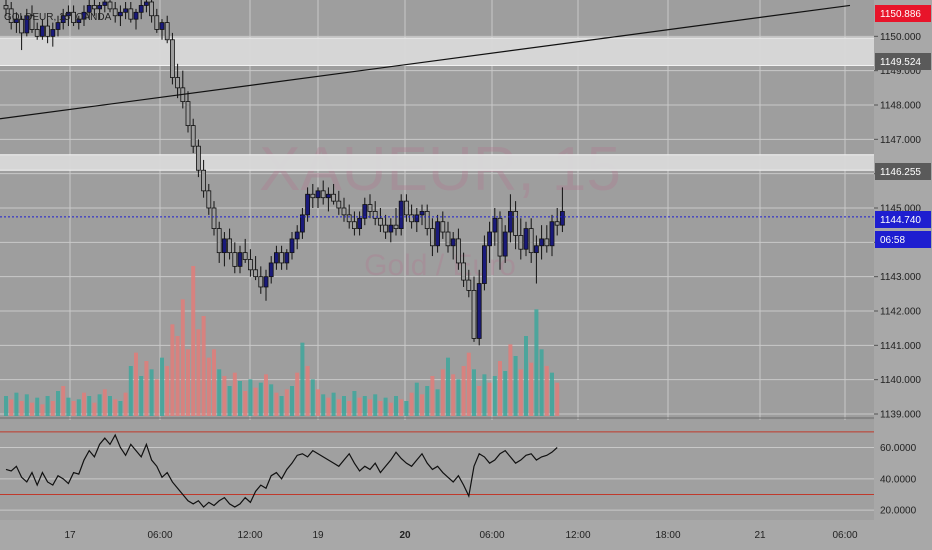 Image resolution: width=932 pixels, height=550 pixels. I want to click on rsi-indicator, so click(437, 471).